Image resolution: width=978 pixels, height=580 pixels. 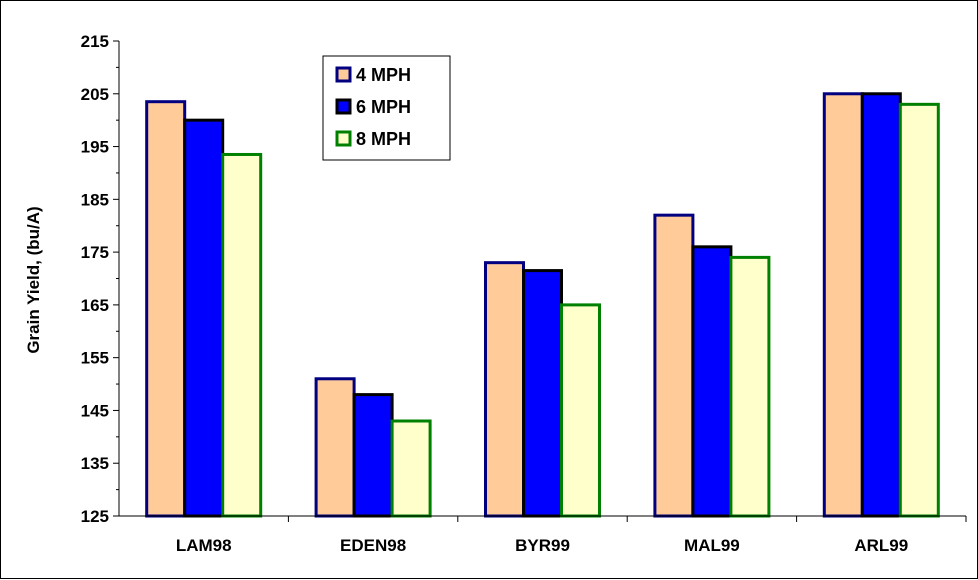 What do you see at coordinates (95, 358) in the screenshot?
I see `y-tick-label: 155` at bounding box center [95, 358].